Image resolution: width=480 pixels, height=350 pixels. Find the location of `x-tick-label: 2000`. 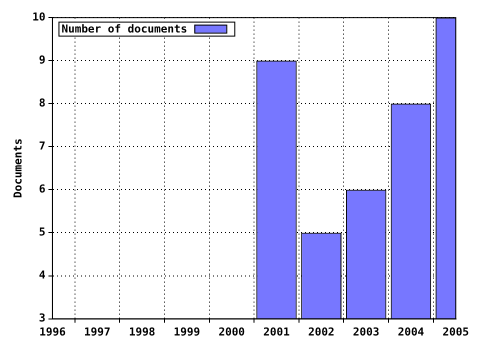

x-tick-label: 2000 is located at coordinates (231, 331).